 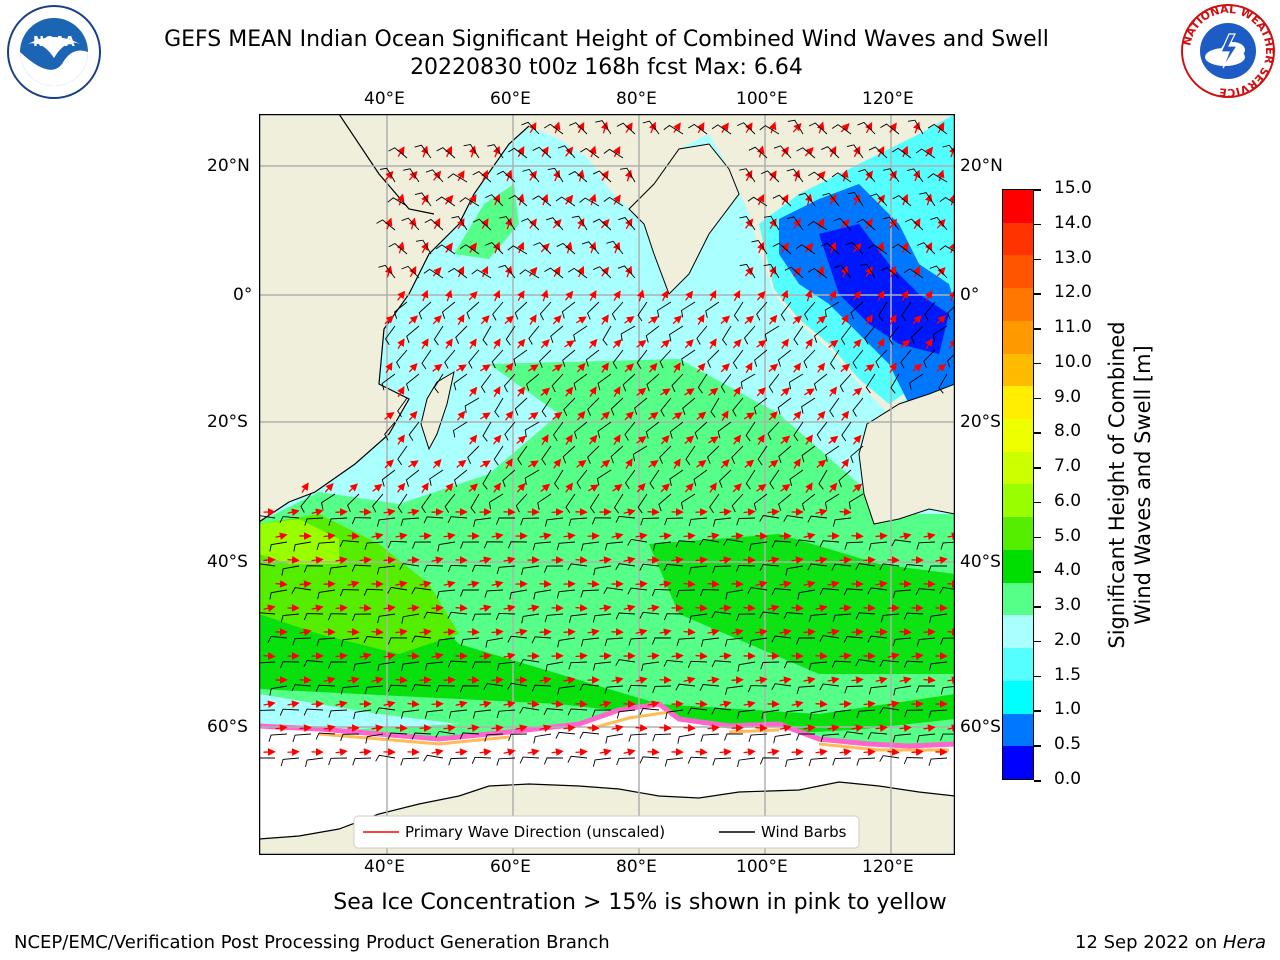 What do you see at coordinates (1068, 639) in the screenshot?
I see `colorbar-tick-label: 2.0` at bounding box center [1068, 639].